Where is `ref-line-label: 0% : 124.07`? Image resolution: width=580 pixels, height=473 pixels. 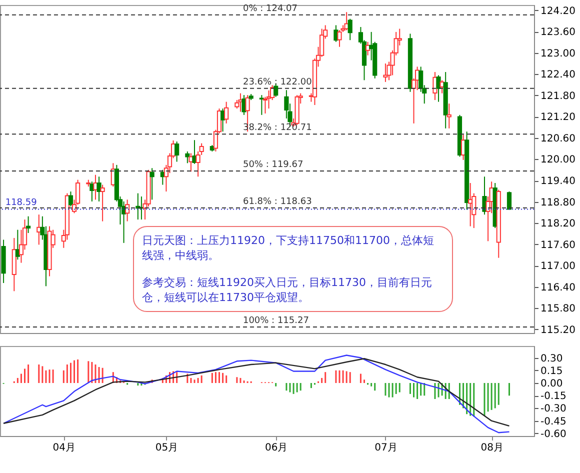 ref-line-label: 0% : 124.07 is located at coordinates (270, 9).